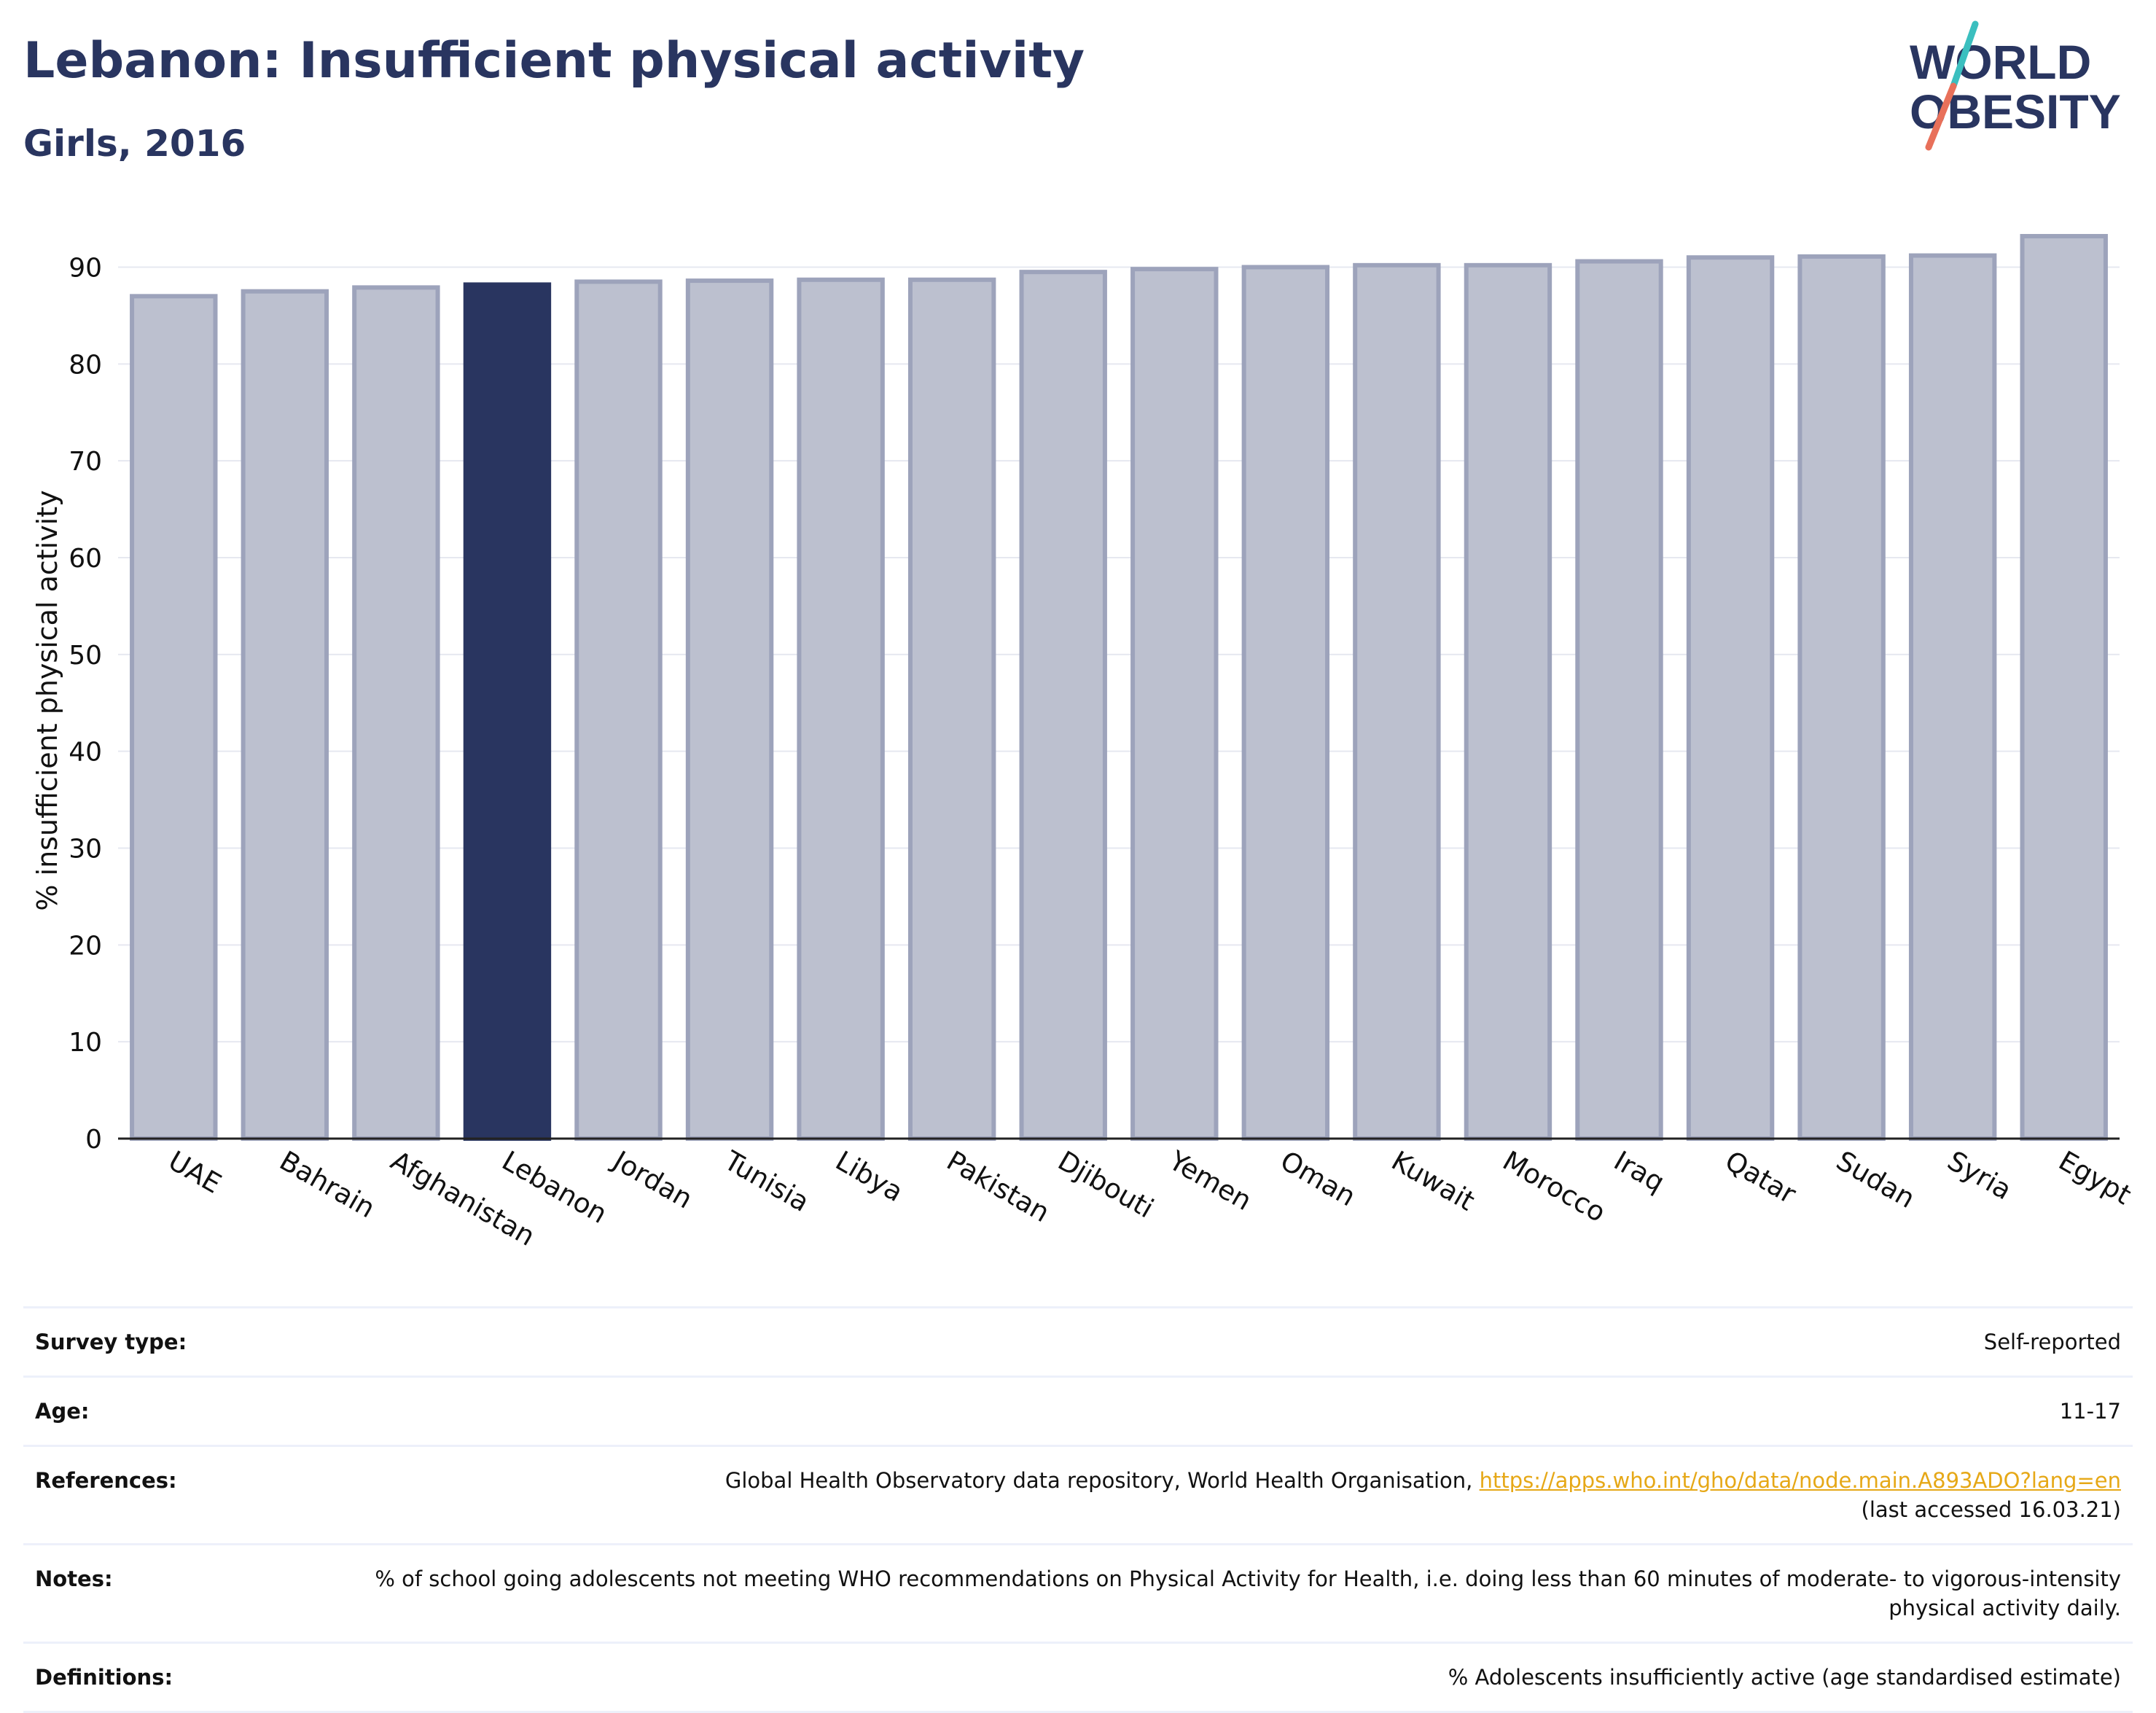 This screenshot has height=1713, width=2156. I want to click on bar-syria, so click(1953, 697).